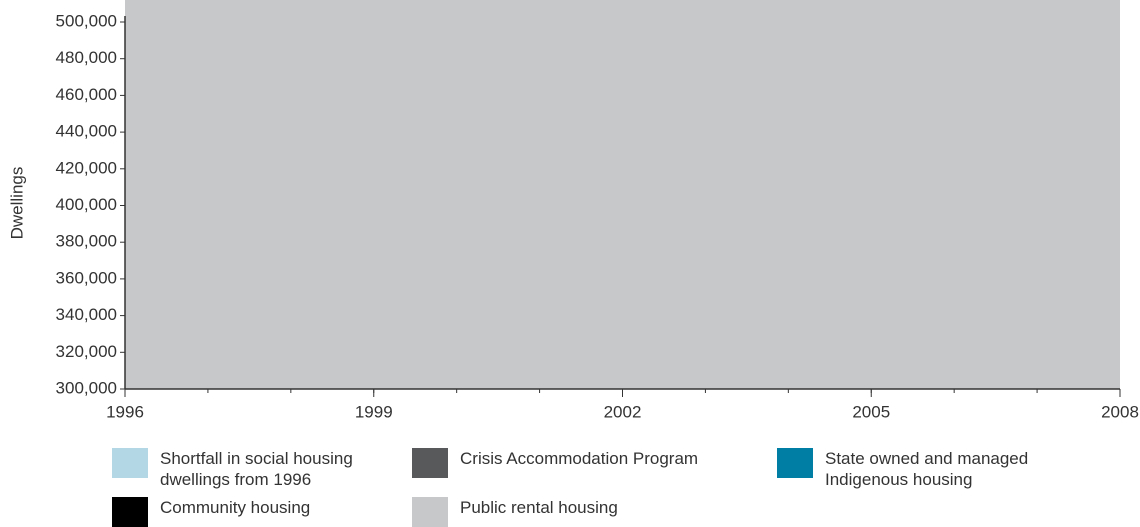  Describe the element at coordinates (86, 57) in the screenshot. I see `y-tick-label: 480,000` at that location.